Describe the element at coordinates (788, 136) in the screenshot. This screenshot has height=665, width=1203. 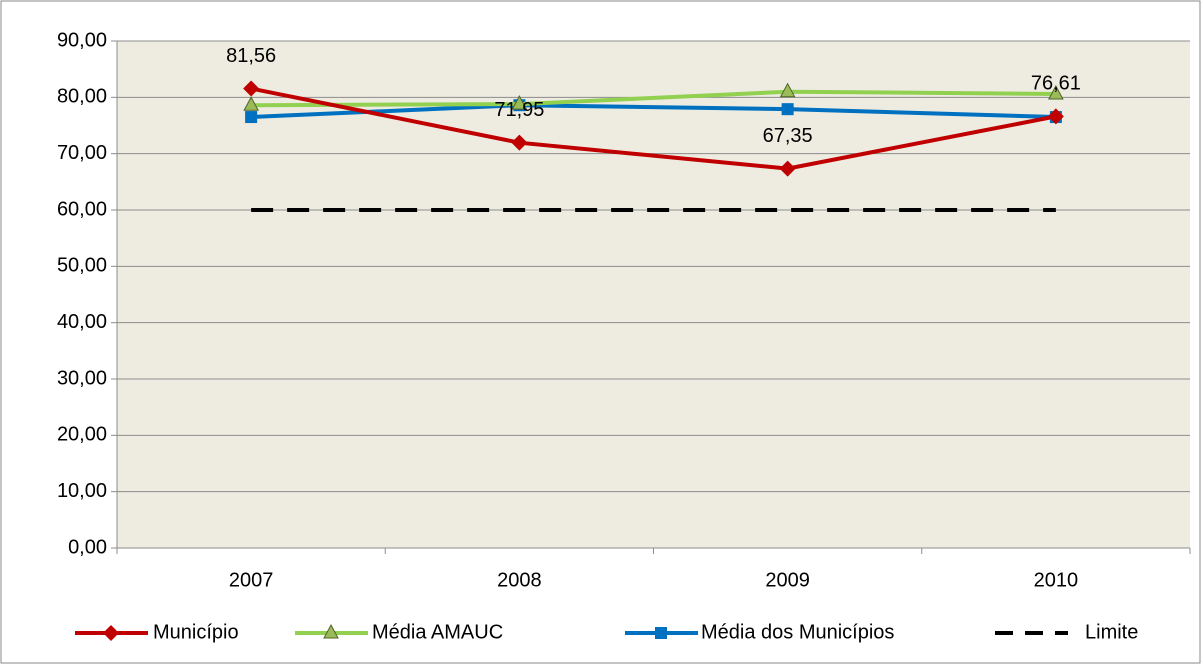
I see `data-label: 67,35` at that location.